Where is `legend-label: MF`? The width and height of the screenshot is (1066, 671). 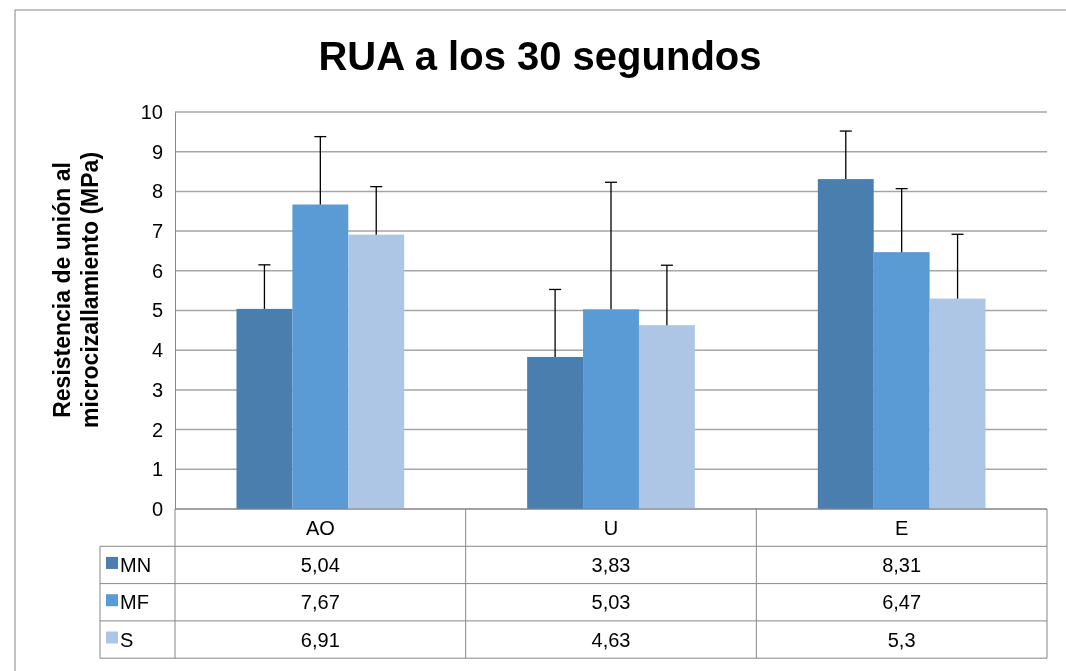 legend-label: MF is located at coordinates (134, 602).